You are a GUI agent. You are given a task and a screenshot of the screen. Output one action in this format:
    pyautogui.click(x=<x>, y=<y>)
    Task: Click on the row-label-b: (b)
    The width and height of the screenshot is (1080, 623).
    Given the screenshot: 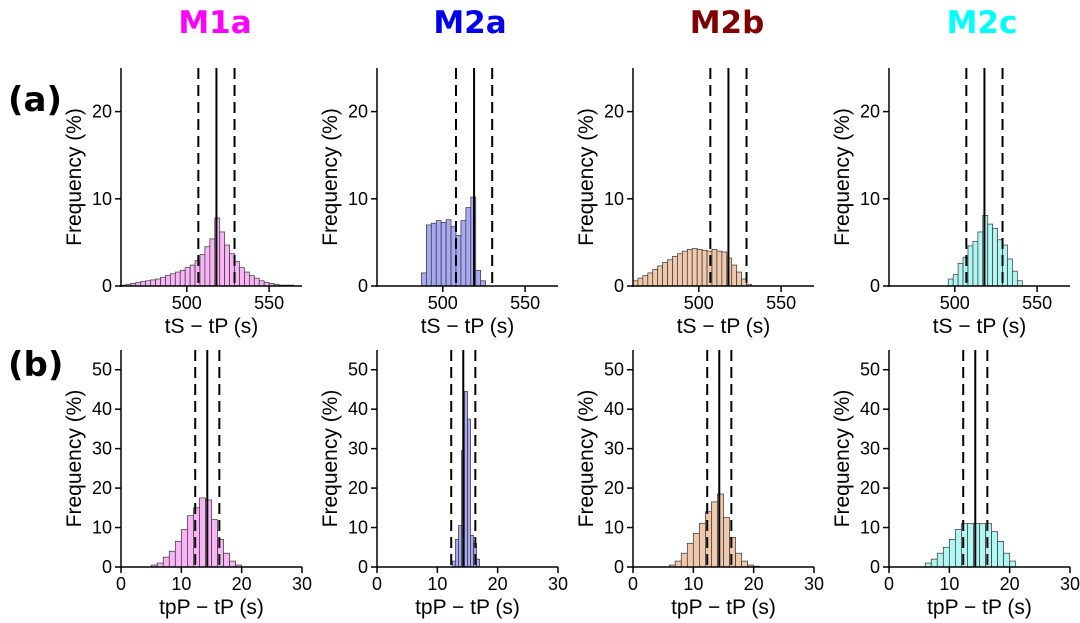 What is the action you would take?
    pyautogui.click(x=35, y=365)
    